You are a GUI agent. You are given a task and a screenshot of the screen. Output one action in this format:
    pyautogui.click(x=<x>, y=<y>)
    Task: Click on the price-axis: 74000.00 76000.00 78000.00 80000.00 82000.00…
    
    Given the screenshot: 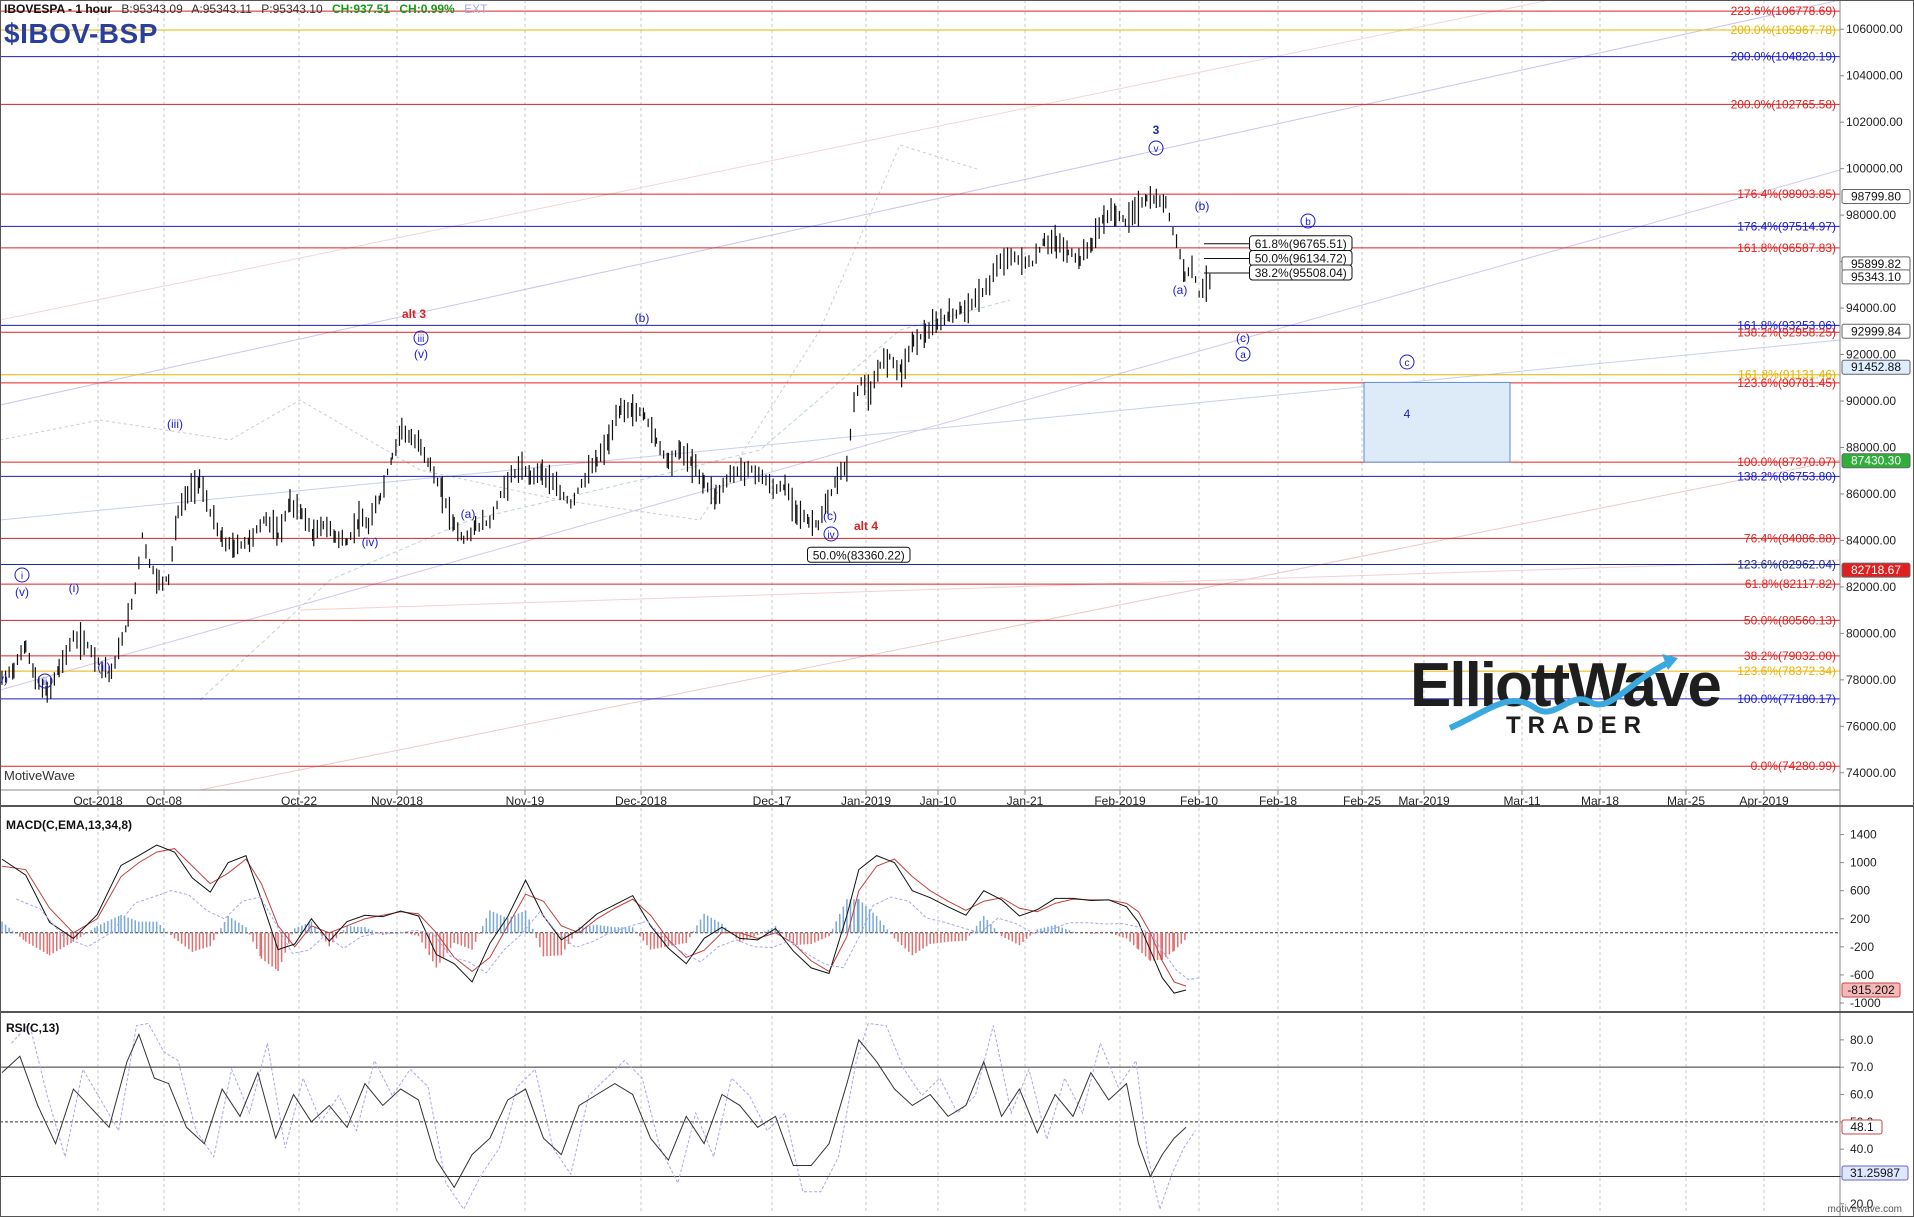 What is the action you would take?
    pyautogui.click(x=1875, y=608)
    